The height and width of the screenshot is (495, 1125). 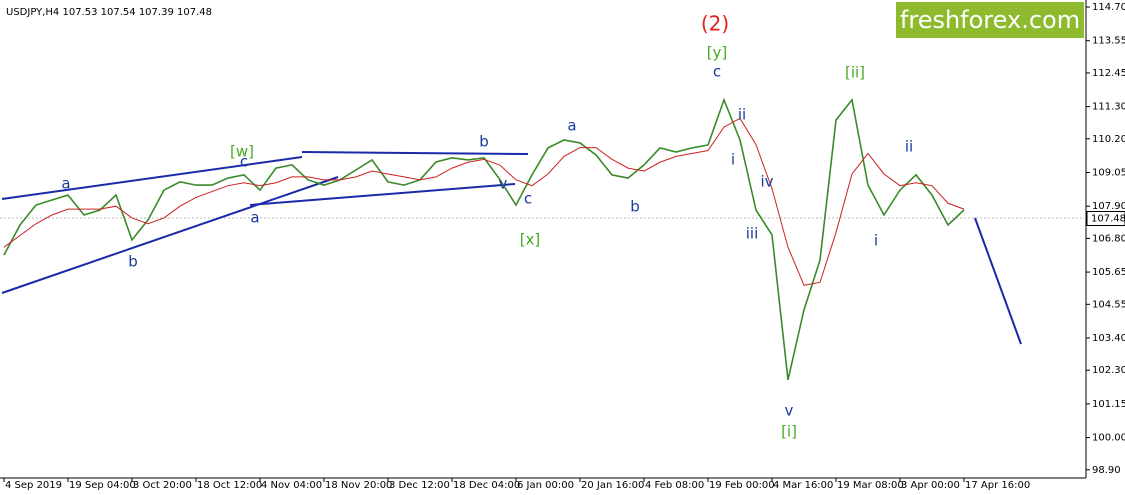 I want to click on logo: freshforex.com, so click(x=990, y=20).